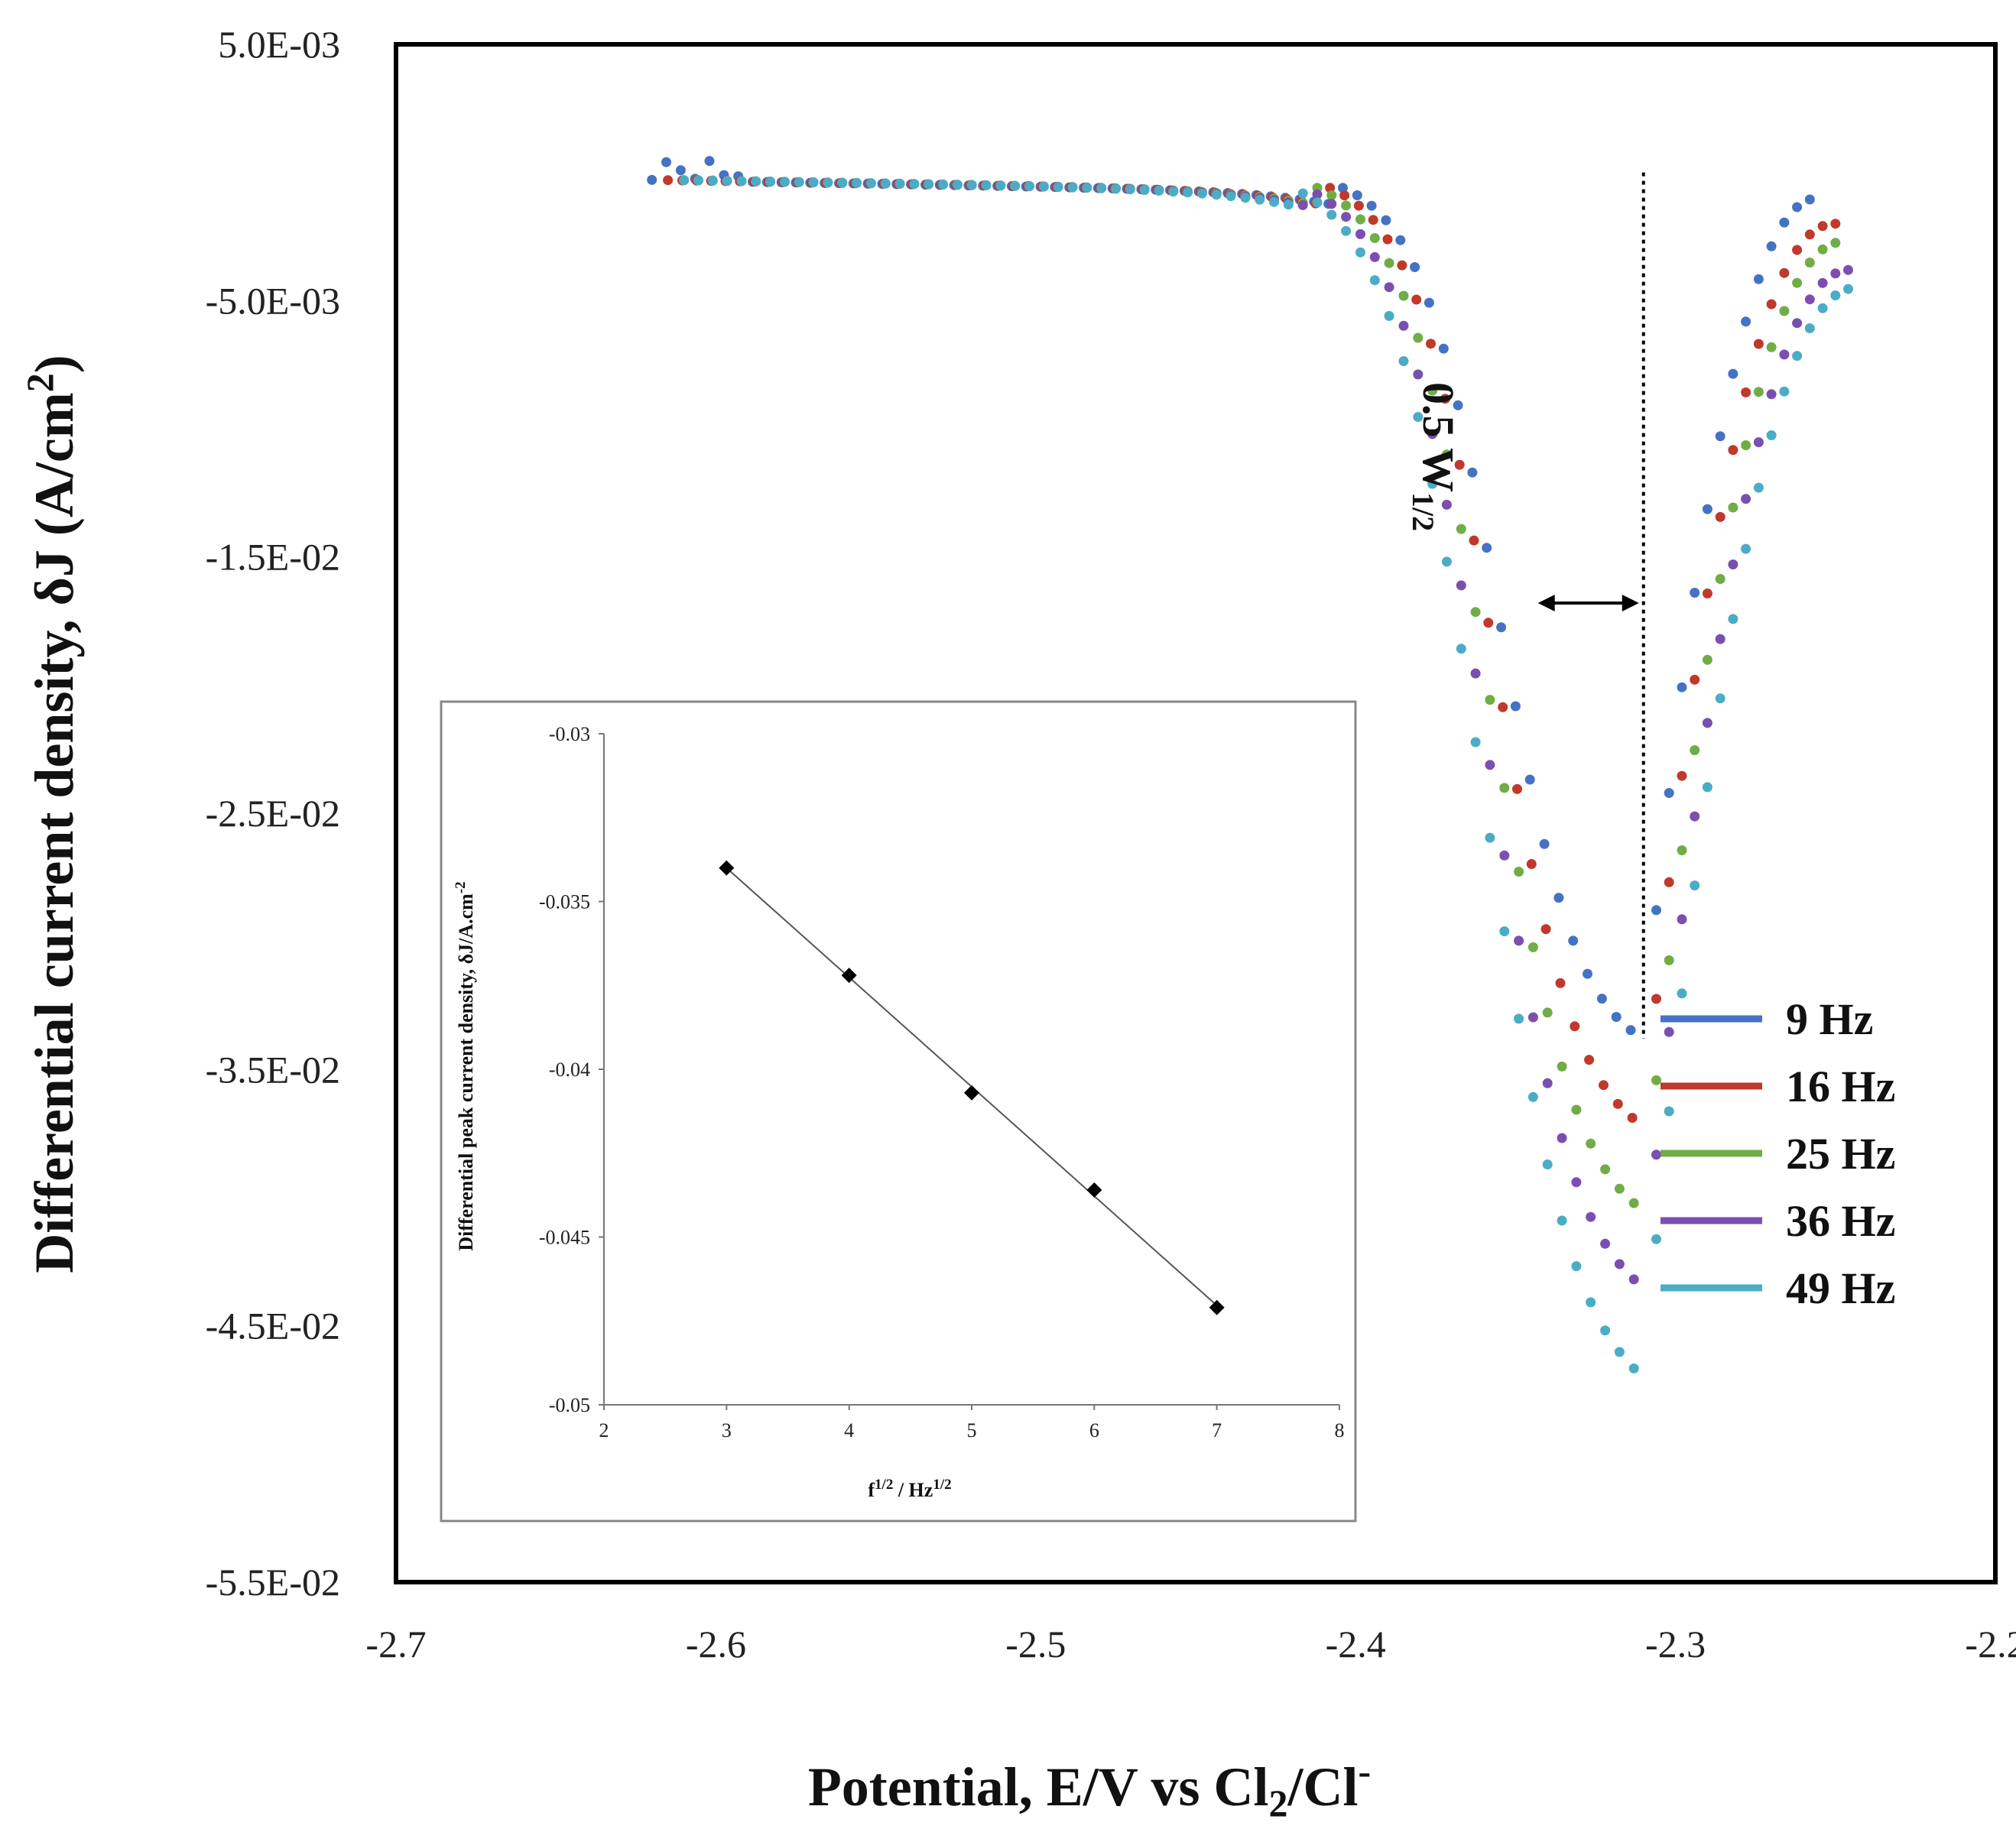  Describe the element at coordinates (909, 1489) in the screenshot. I see `inset-x-axis-title: f1/2 / Hz1/2` at that location.